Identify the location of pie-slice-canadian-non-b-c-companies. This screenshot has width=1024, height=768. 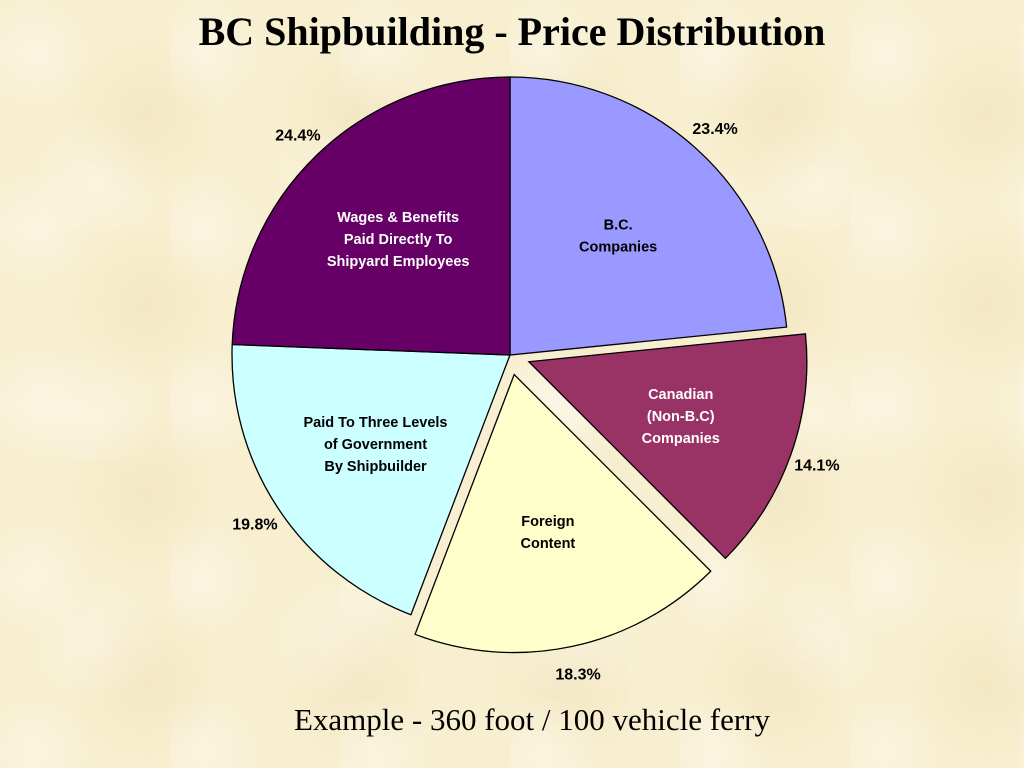
(667, 446).